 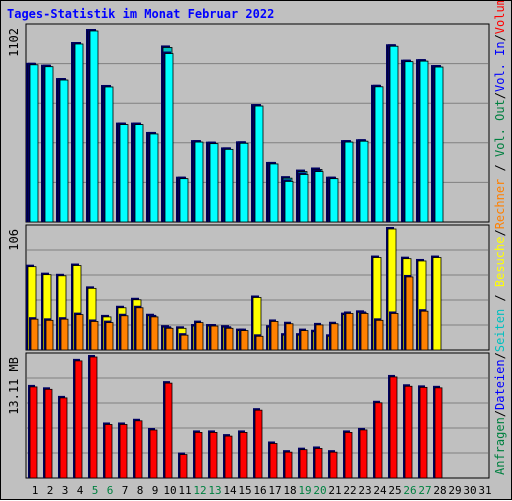 What do you see at coordinates (140, 490) in the screenshot?
I see `day-label-8: 8` at bounding box center [140, 490].